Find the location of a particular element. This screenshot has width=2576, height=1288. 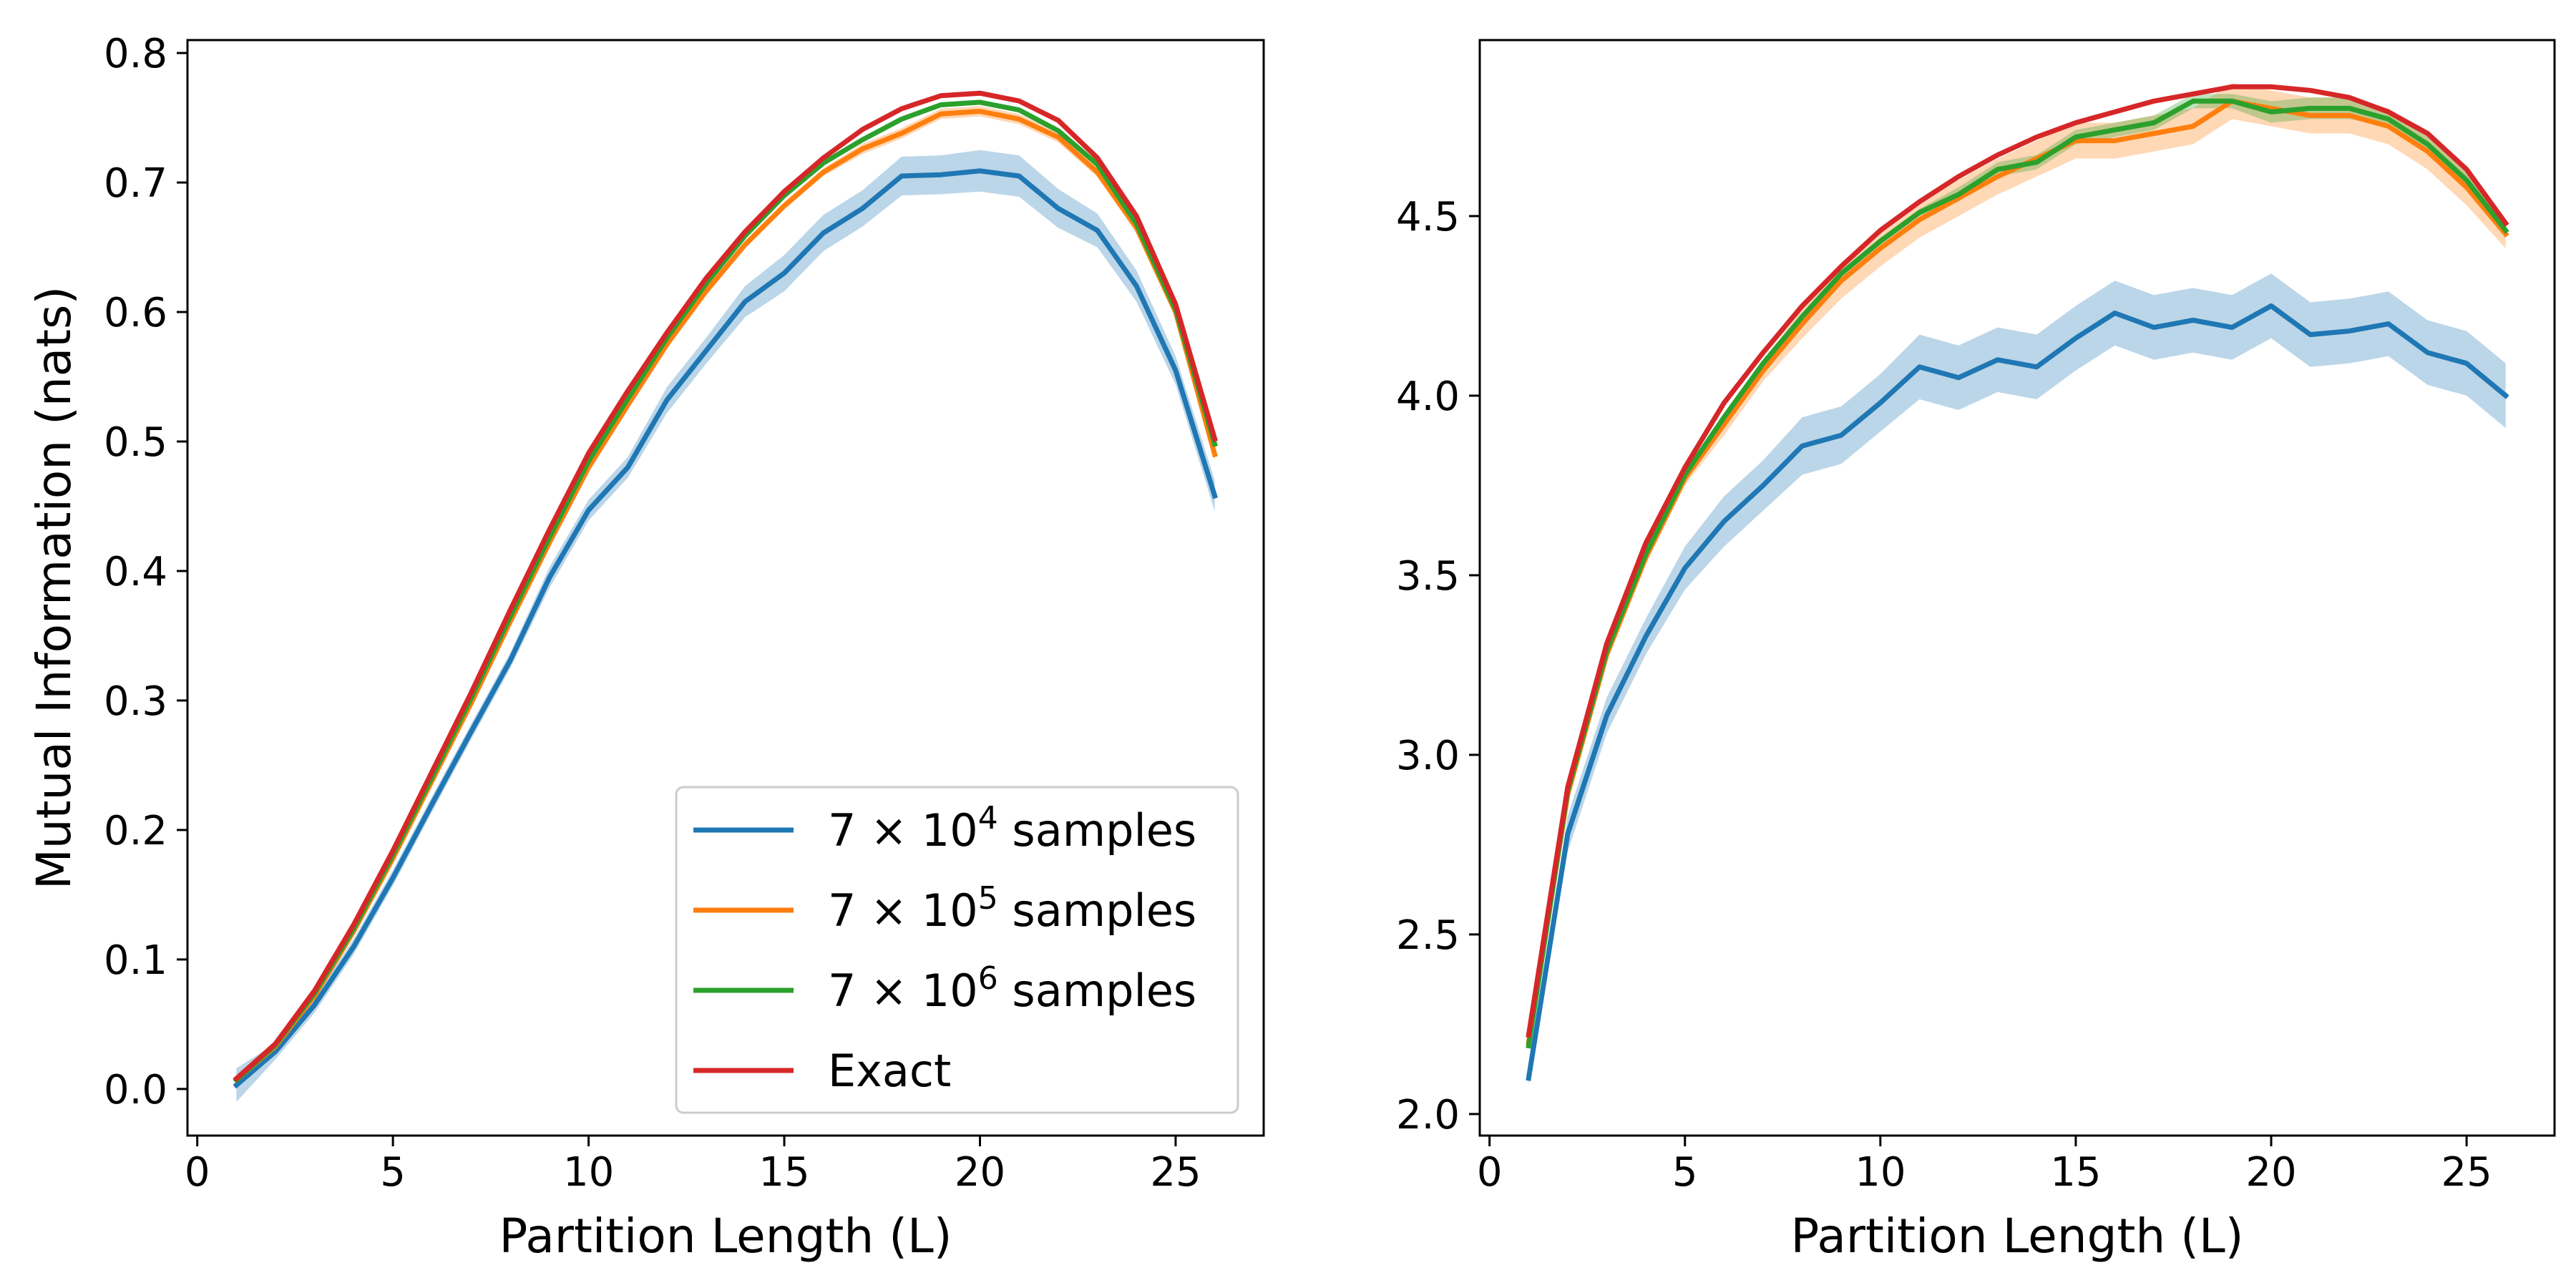

y-tick-label: 0.6 is located at coordinates (135, 313).